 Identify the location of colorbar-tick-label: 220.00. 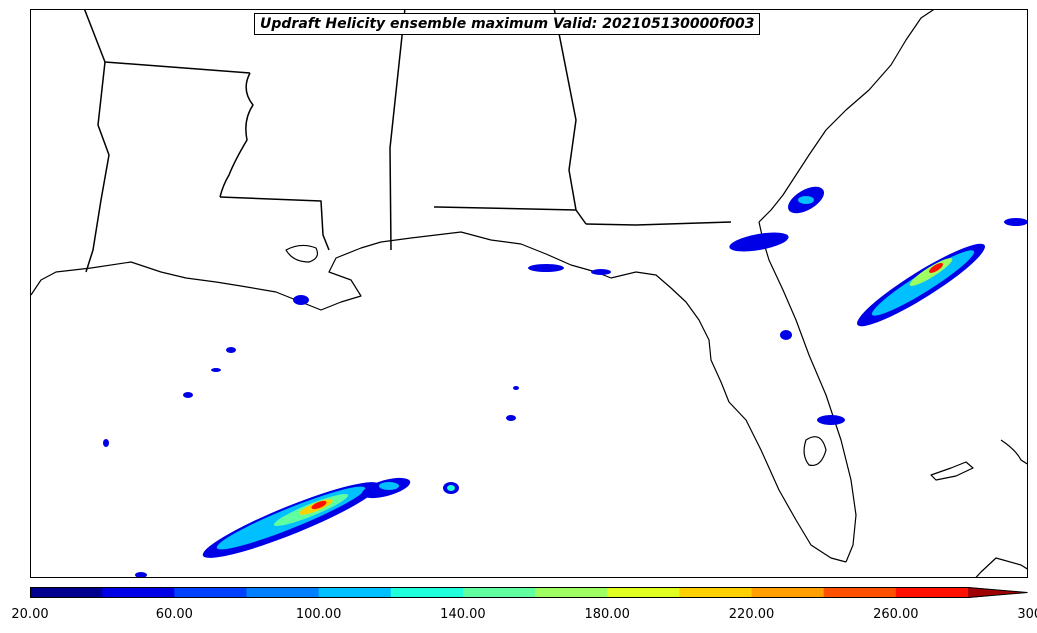
(751, 614).